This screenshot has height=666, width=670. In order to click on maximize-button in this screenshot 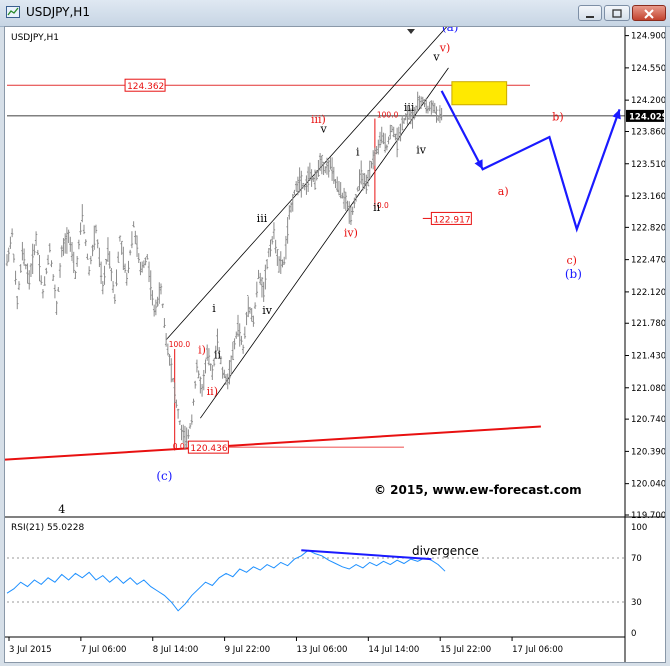, I will do `click(617, 13)`.